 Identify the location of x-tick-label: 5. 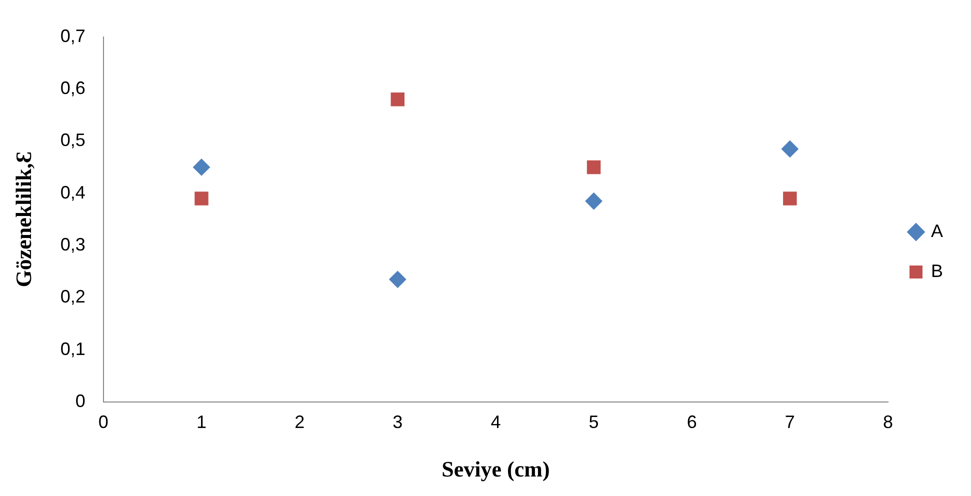
(593, 422).